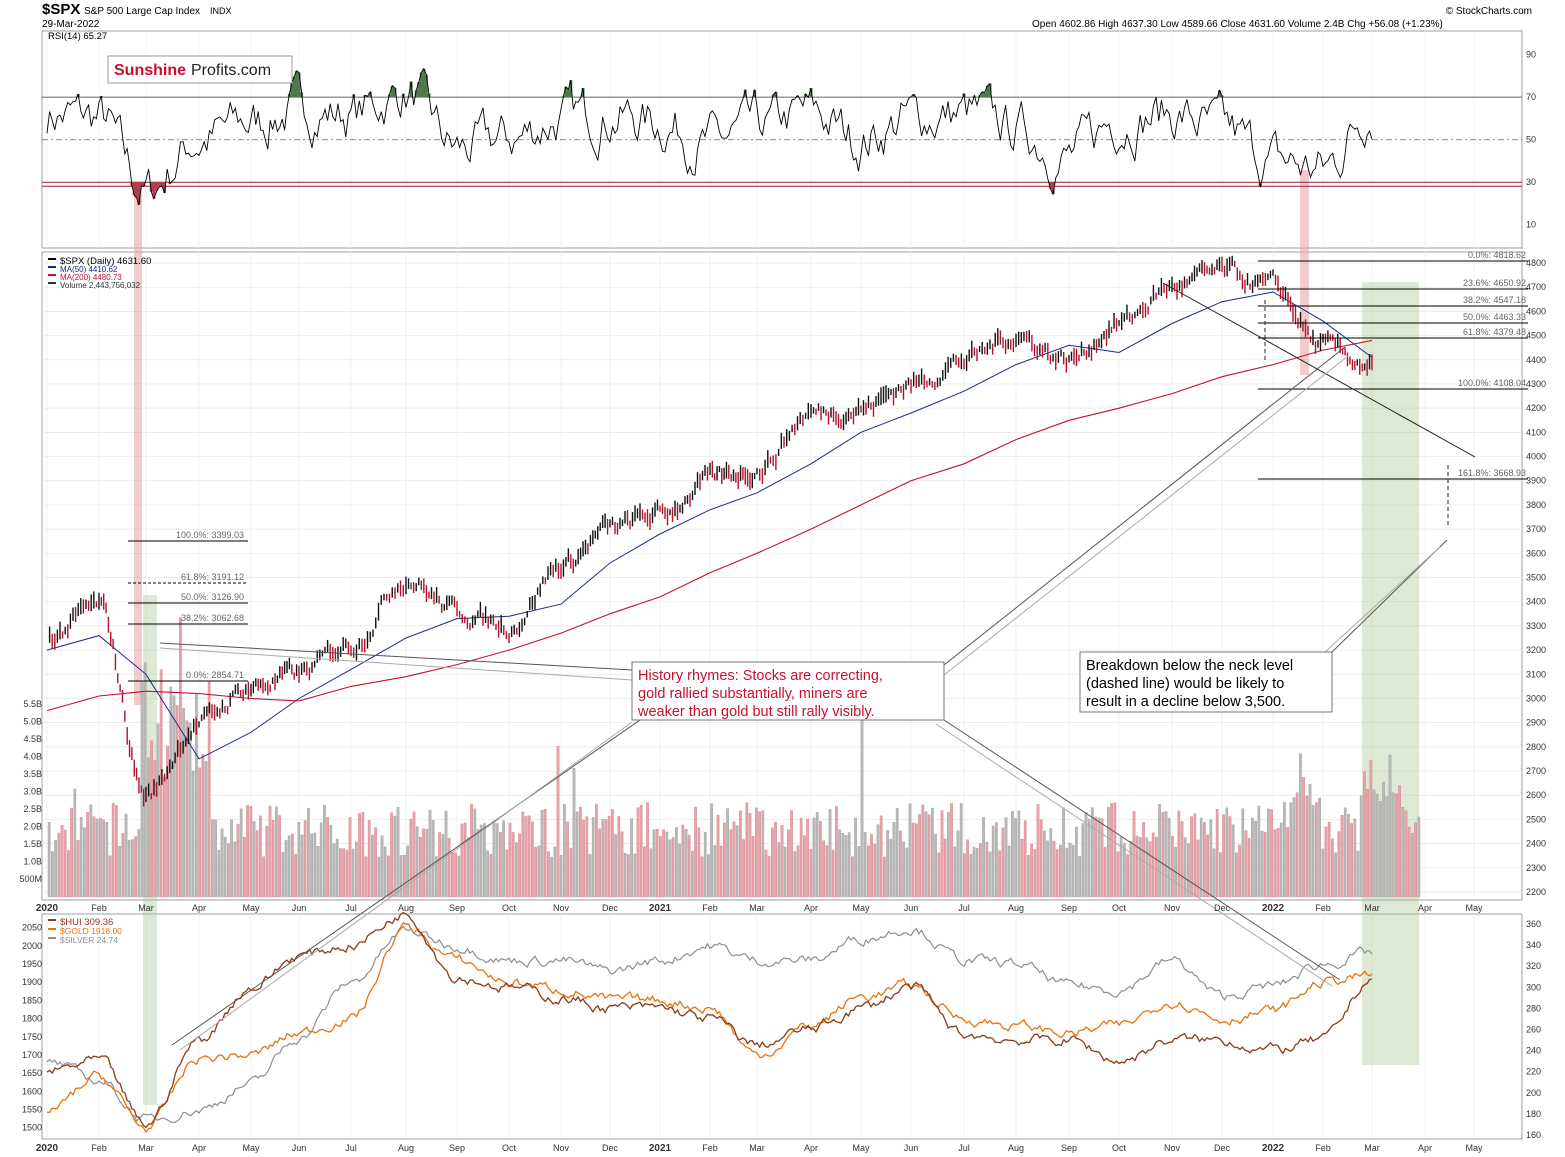  What do you see at coordinates (1497, 255) in the screenshot?
I see `fib-2022-label: 0.0%: 4818.62` at bounding box center [1497, 255].